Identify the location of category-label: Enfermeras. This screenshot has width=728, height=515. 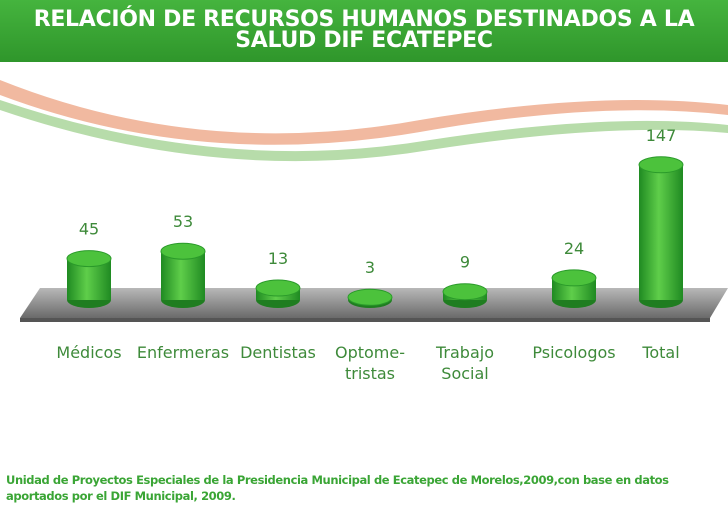
(183, 352).